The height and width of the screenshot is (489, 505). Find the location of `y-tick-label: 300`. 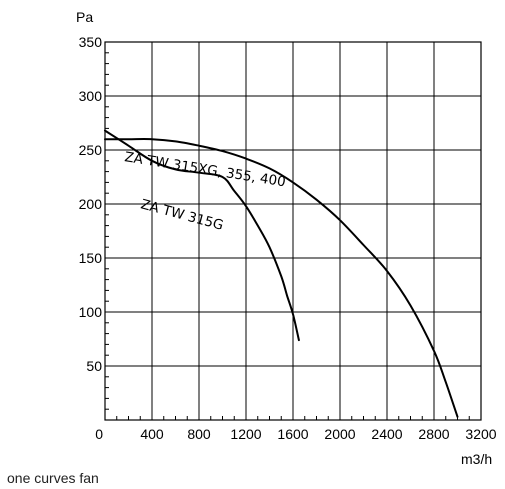

y-tick-label: 300 is located at coordinates (91, 96).